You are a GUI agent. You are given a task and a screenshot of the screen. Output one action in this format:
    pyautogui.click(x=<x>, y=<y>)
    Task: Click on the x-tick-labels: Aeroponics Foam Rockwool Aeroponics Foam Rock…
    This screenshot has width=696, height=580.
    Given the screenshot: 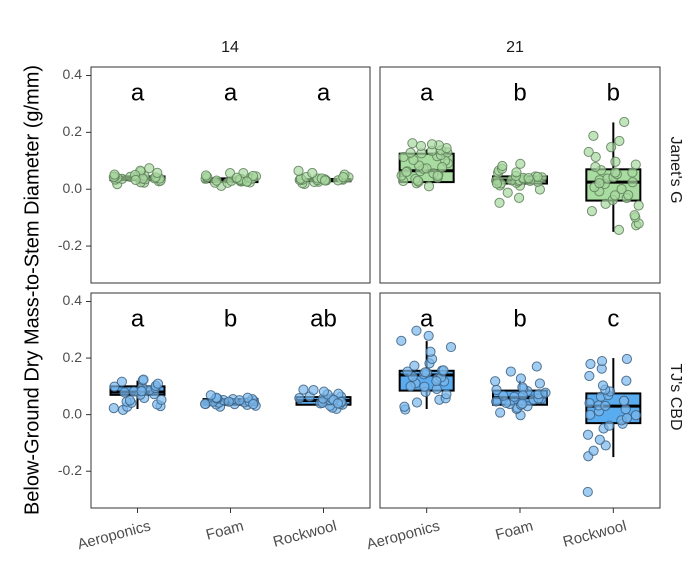 What is the action you would take?
    pyautogui.click(x=352, y=530)
    